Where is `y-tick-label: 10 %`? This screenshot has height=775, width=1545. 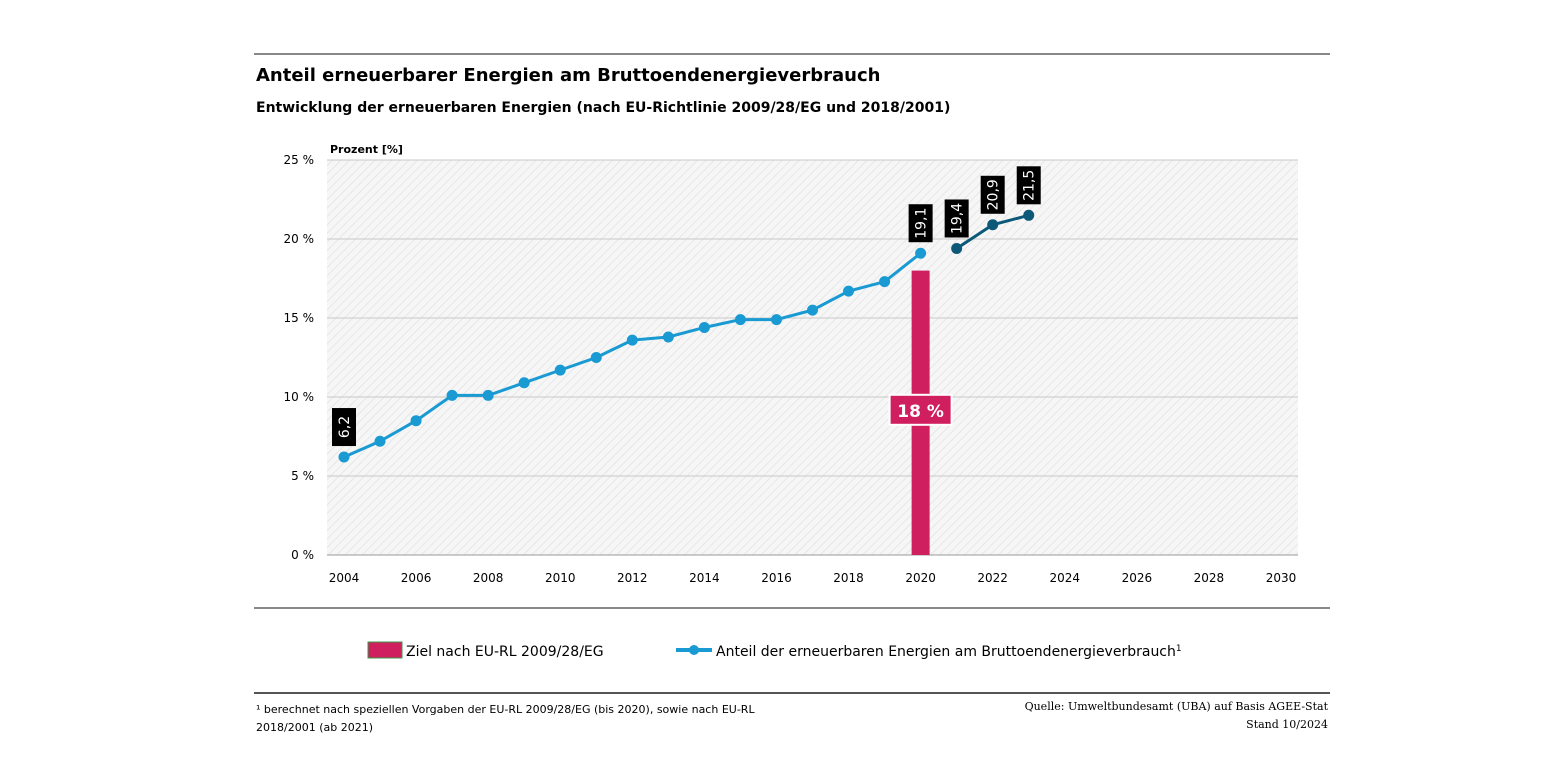 y-tick-label: 10 % is located at coordinates (299, 397).